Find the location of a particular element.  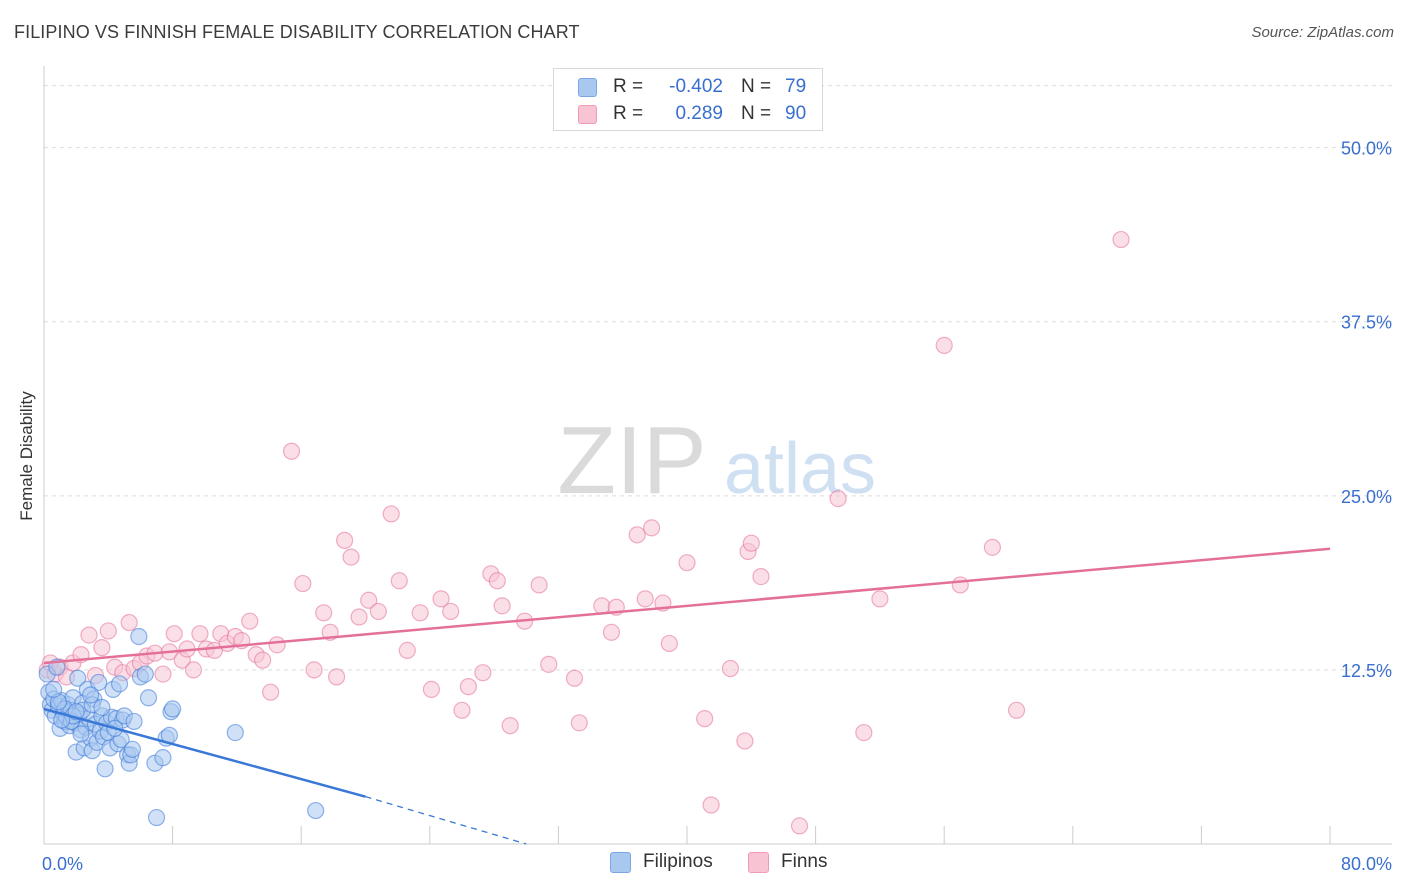

finns-trend-line is located at coordinates (687, 606).